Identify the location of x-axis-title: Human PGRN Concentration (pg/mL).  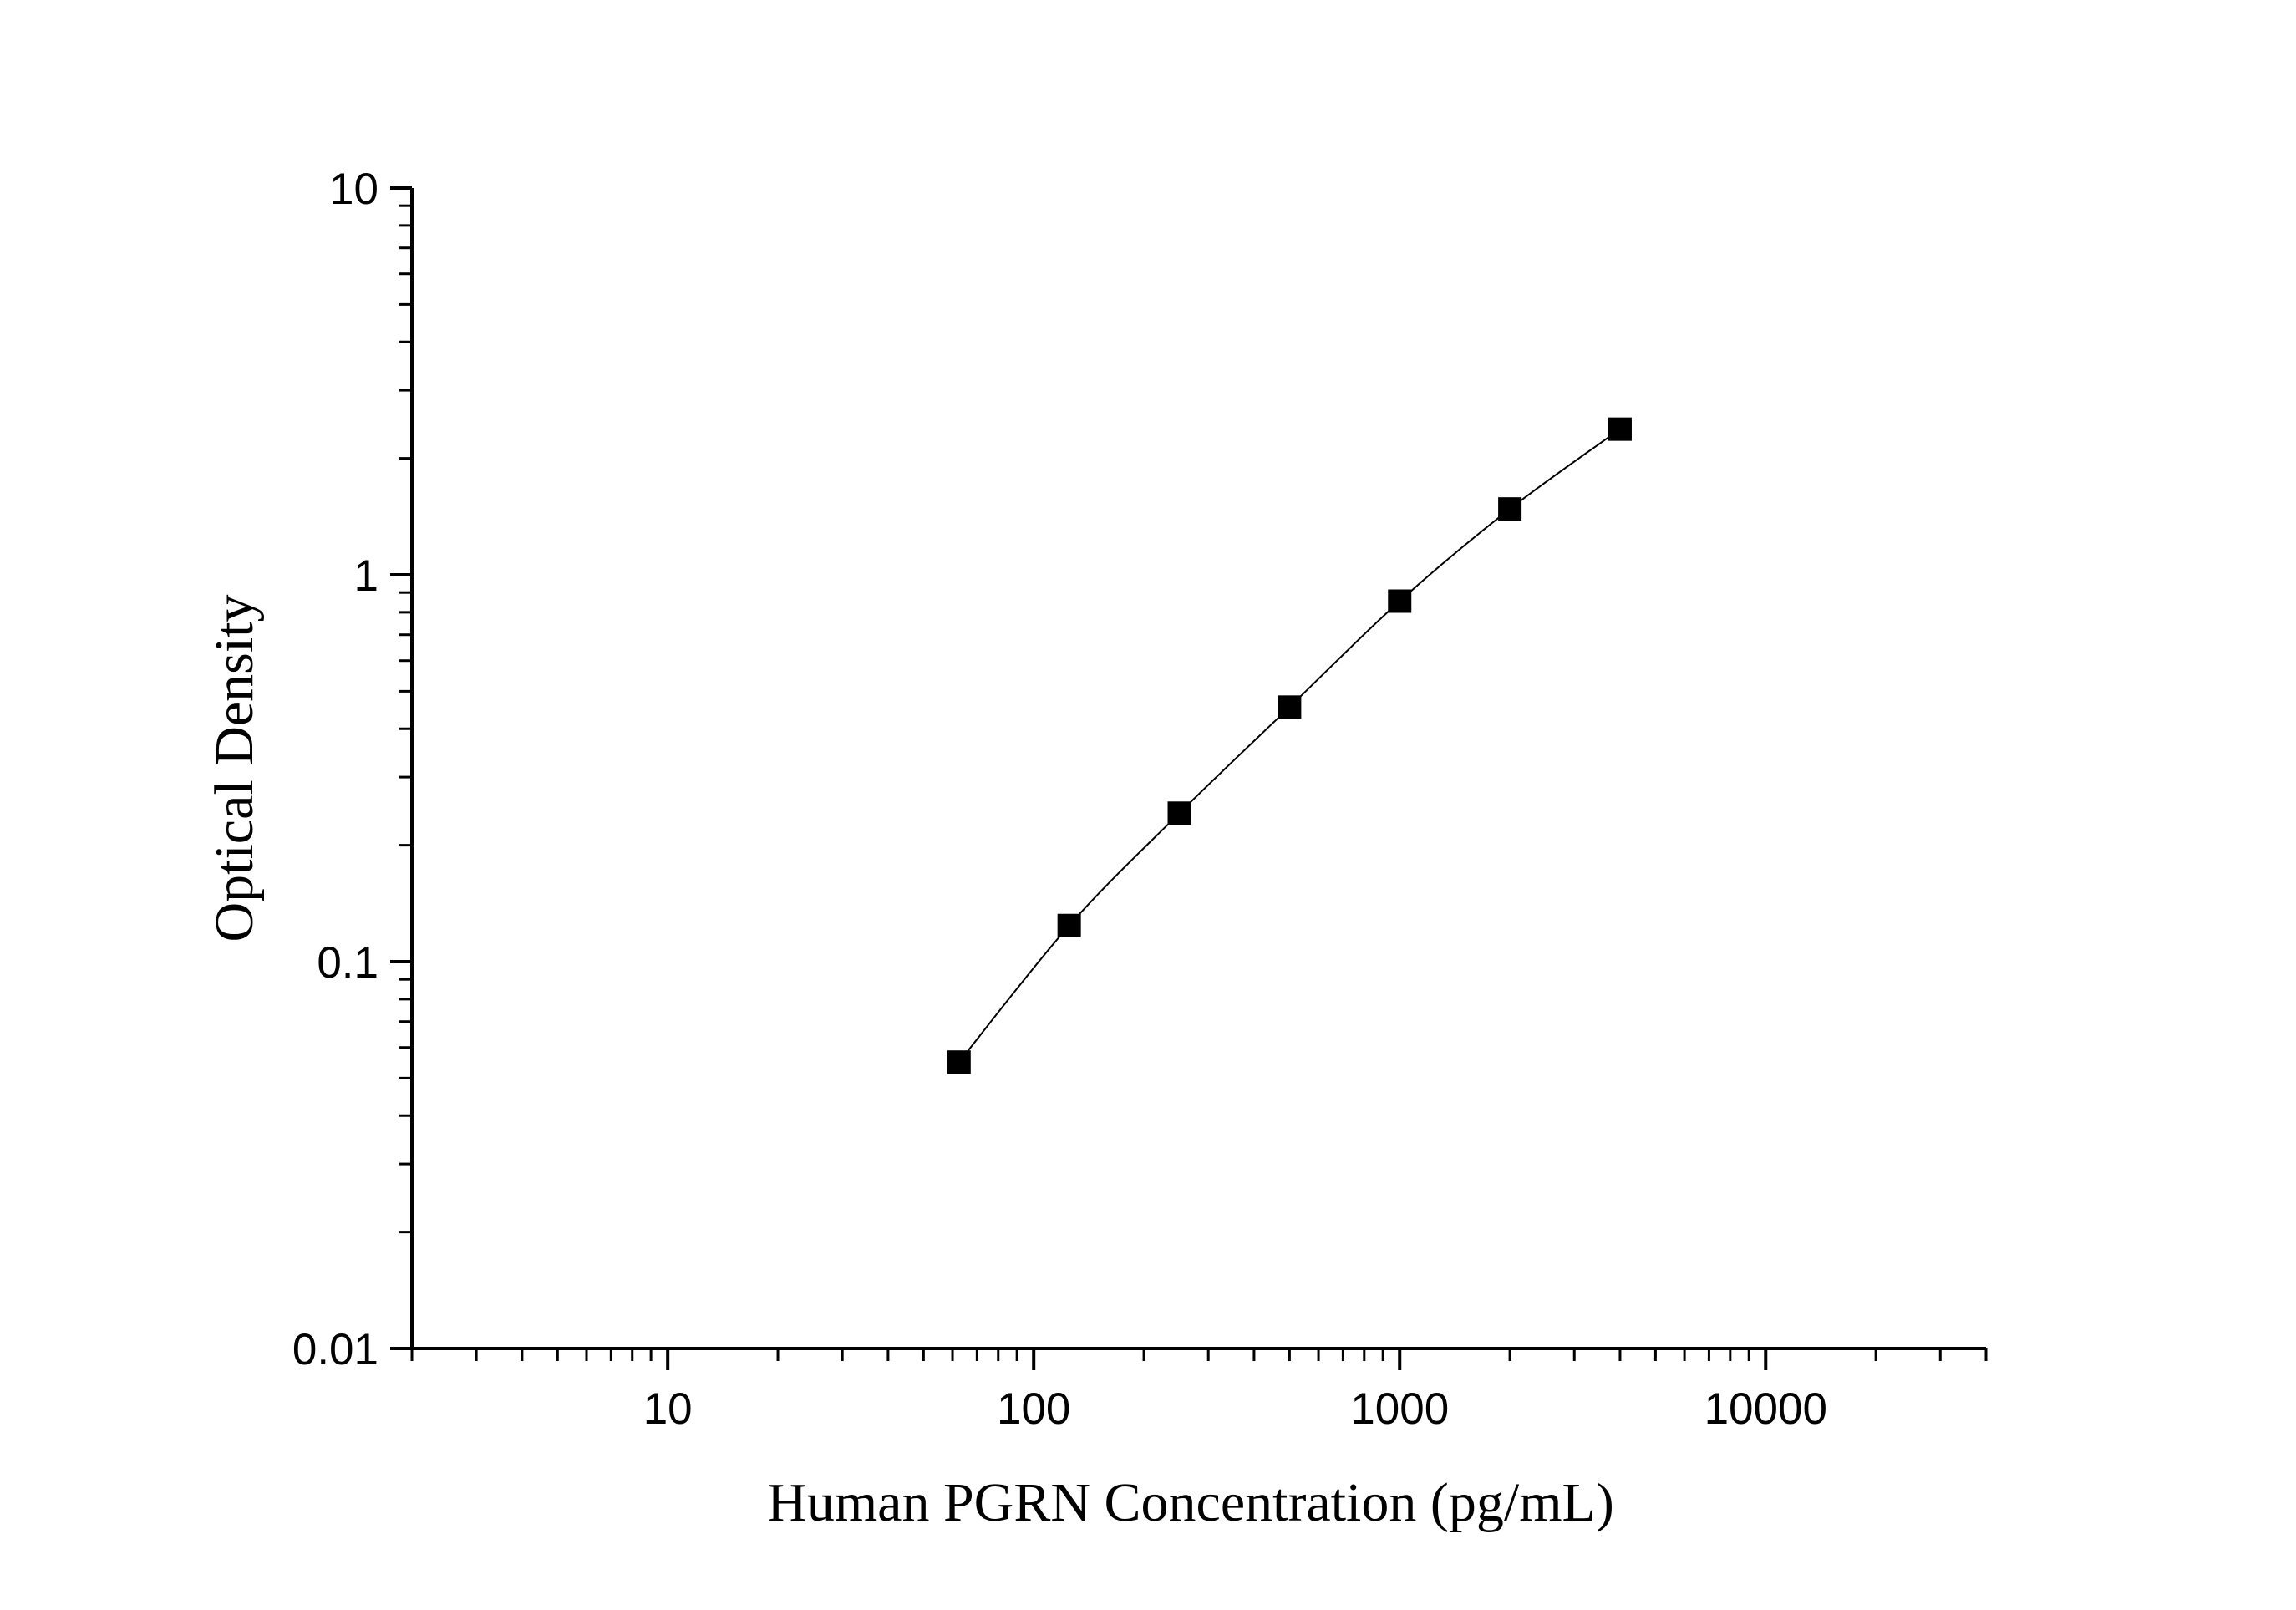
(1190, 1502).